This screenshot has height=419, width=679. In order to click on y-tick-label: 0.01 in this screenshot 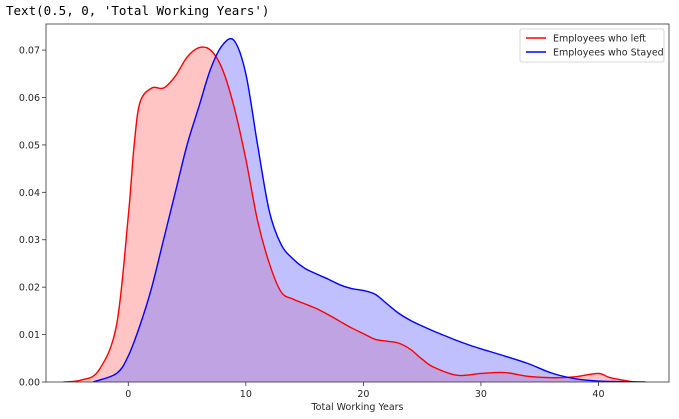, I will do `click(29, 335)`.